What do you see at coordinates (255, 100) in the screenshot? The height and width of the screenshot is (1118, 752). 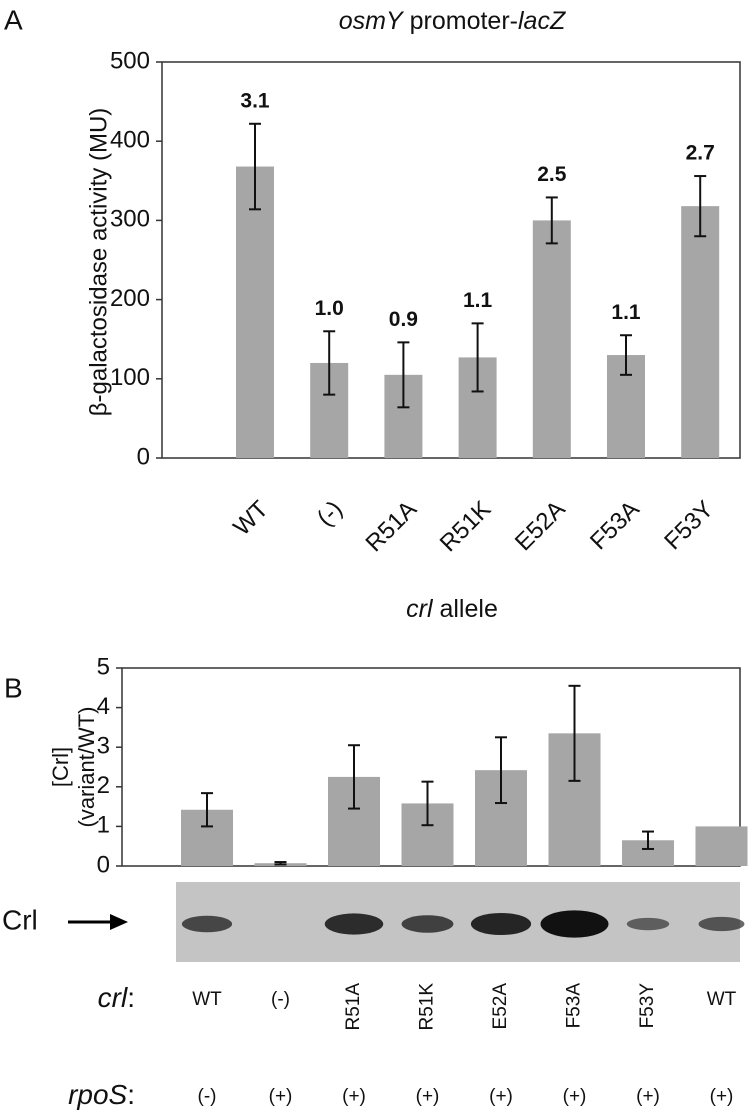 I see `data-annotation: 3.1` at bounding box center [255, 100].